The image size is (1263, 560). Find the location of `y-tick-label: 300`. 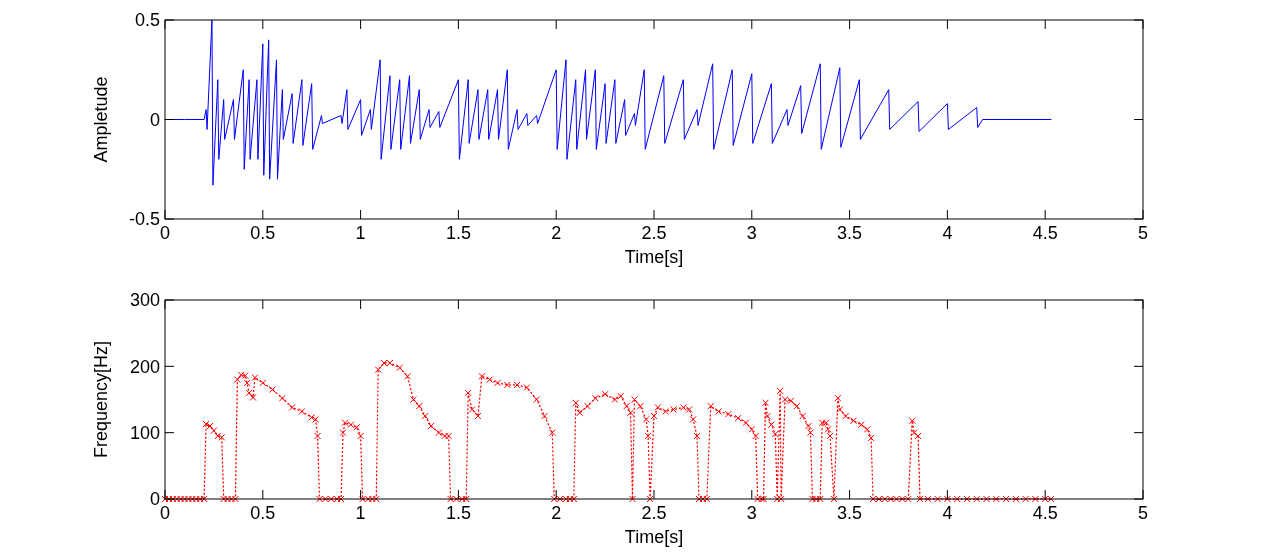

y-tick-label: 300 is located at coordinates (144, 300).